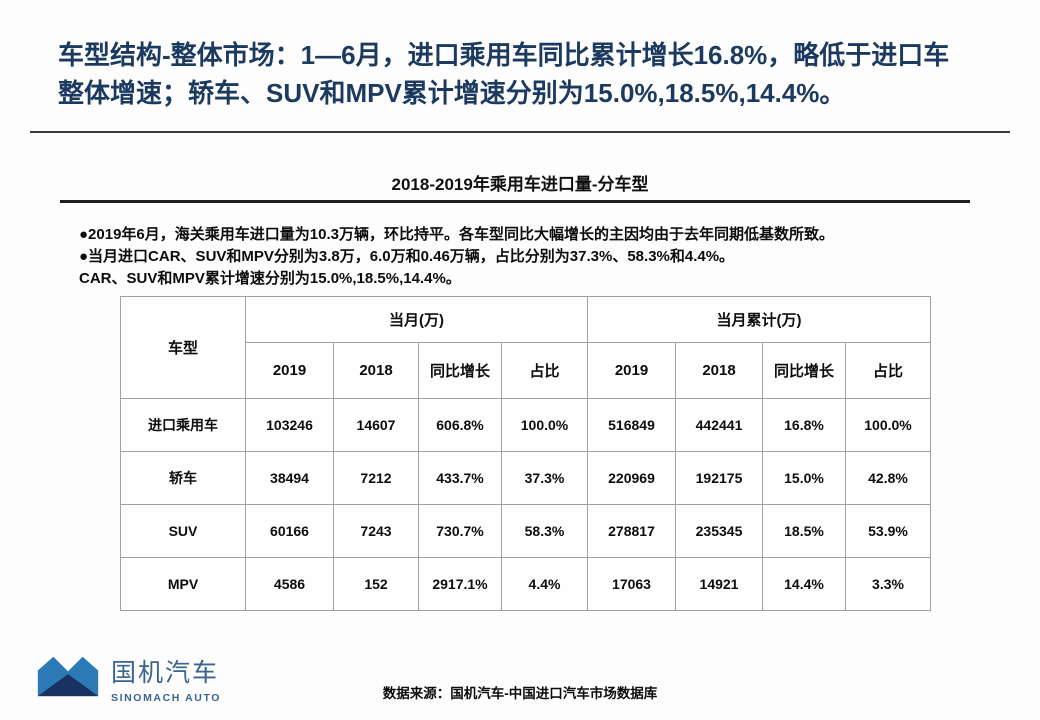  Describe the element at coordinates (289, 531) in the screenshot. I see `table-cell: 60166` at that location.